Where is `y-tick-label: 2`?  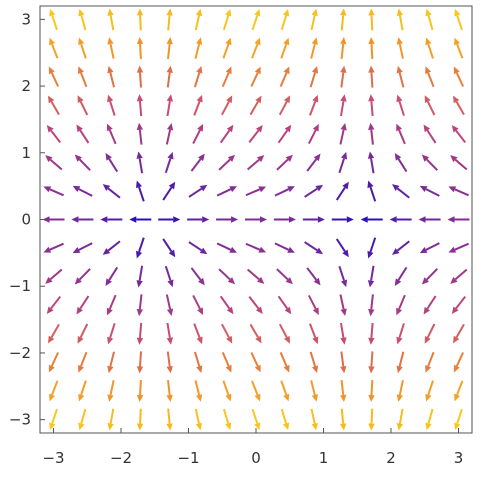
y-tick-label: 2 is located at coordinates (26, 86).